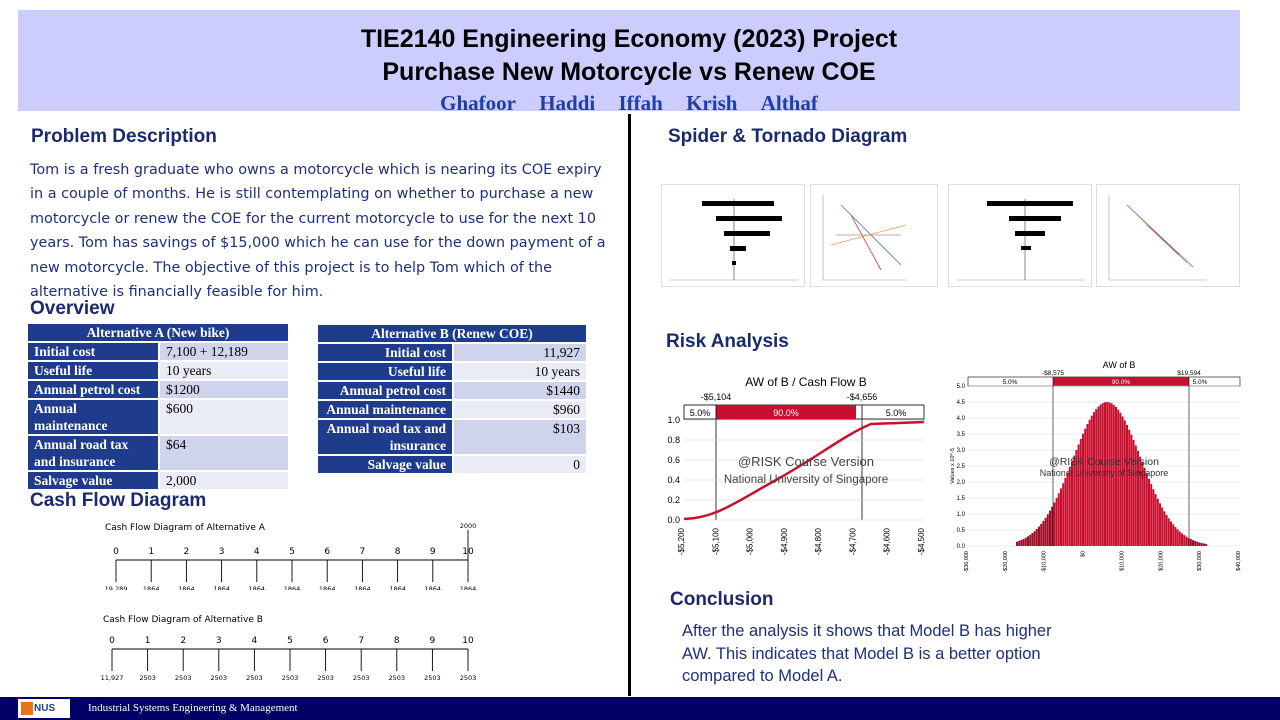 This screenshot has height=720, width=1280. What do you see at coordinates (806, 461) in the screenshot?
I see `cdf-watermark-line1: @RISK Course Version` at bounding box center [806, 461].